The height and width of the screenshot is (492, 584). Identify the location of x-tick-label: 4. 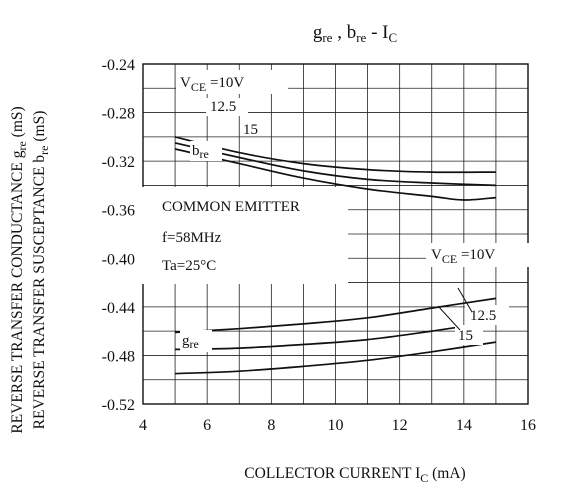
(143, 425).